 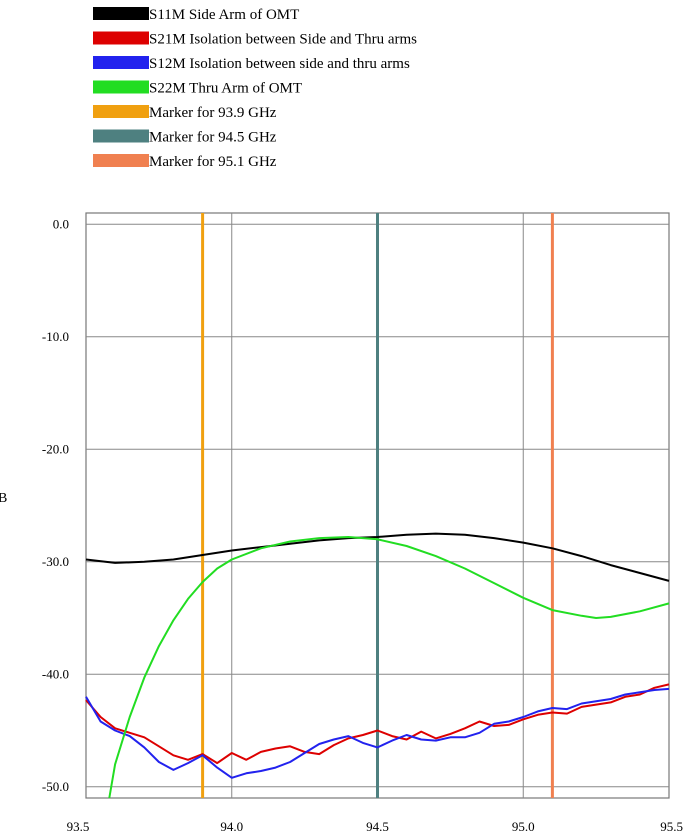 I want to click on y-axis-ticks: 0.0 -10.0 -20.0 -30.0 -40.0 -50.0, so click(x=55, y=505).